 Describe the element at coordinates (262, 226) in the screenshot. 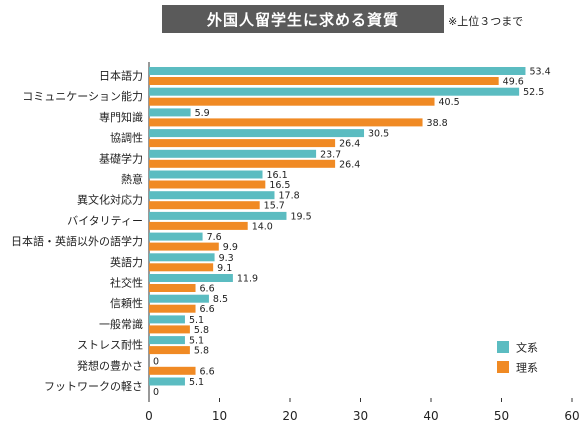

I see `data-label: 14.0` at that location.